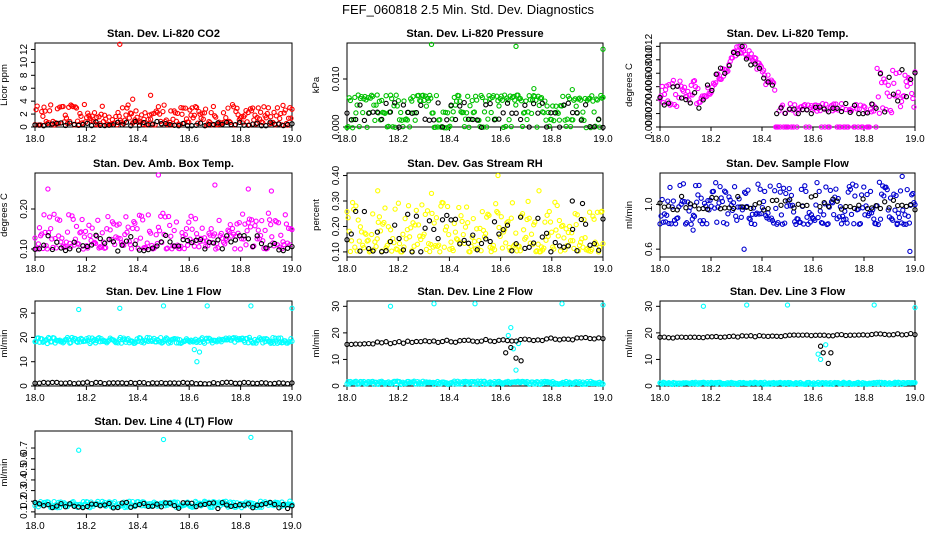  What do you see at coordinates (787, 80) in the screenshot?
I see `series-reference` at bounding box center [787, 80].